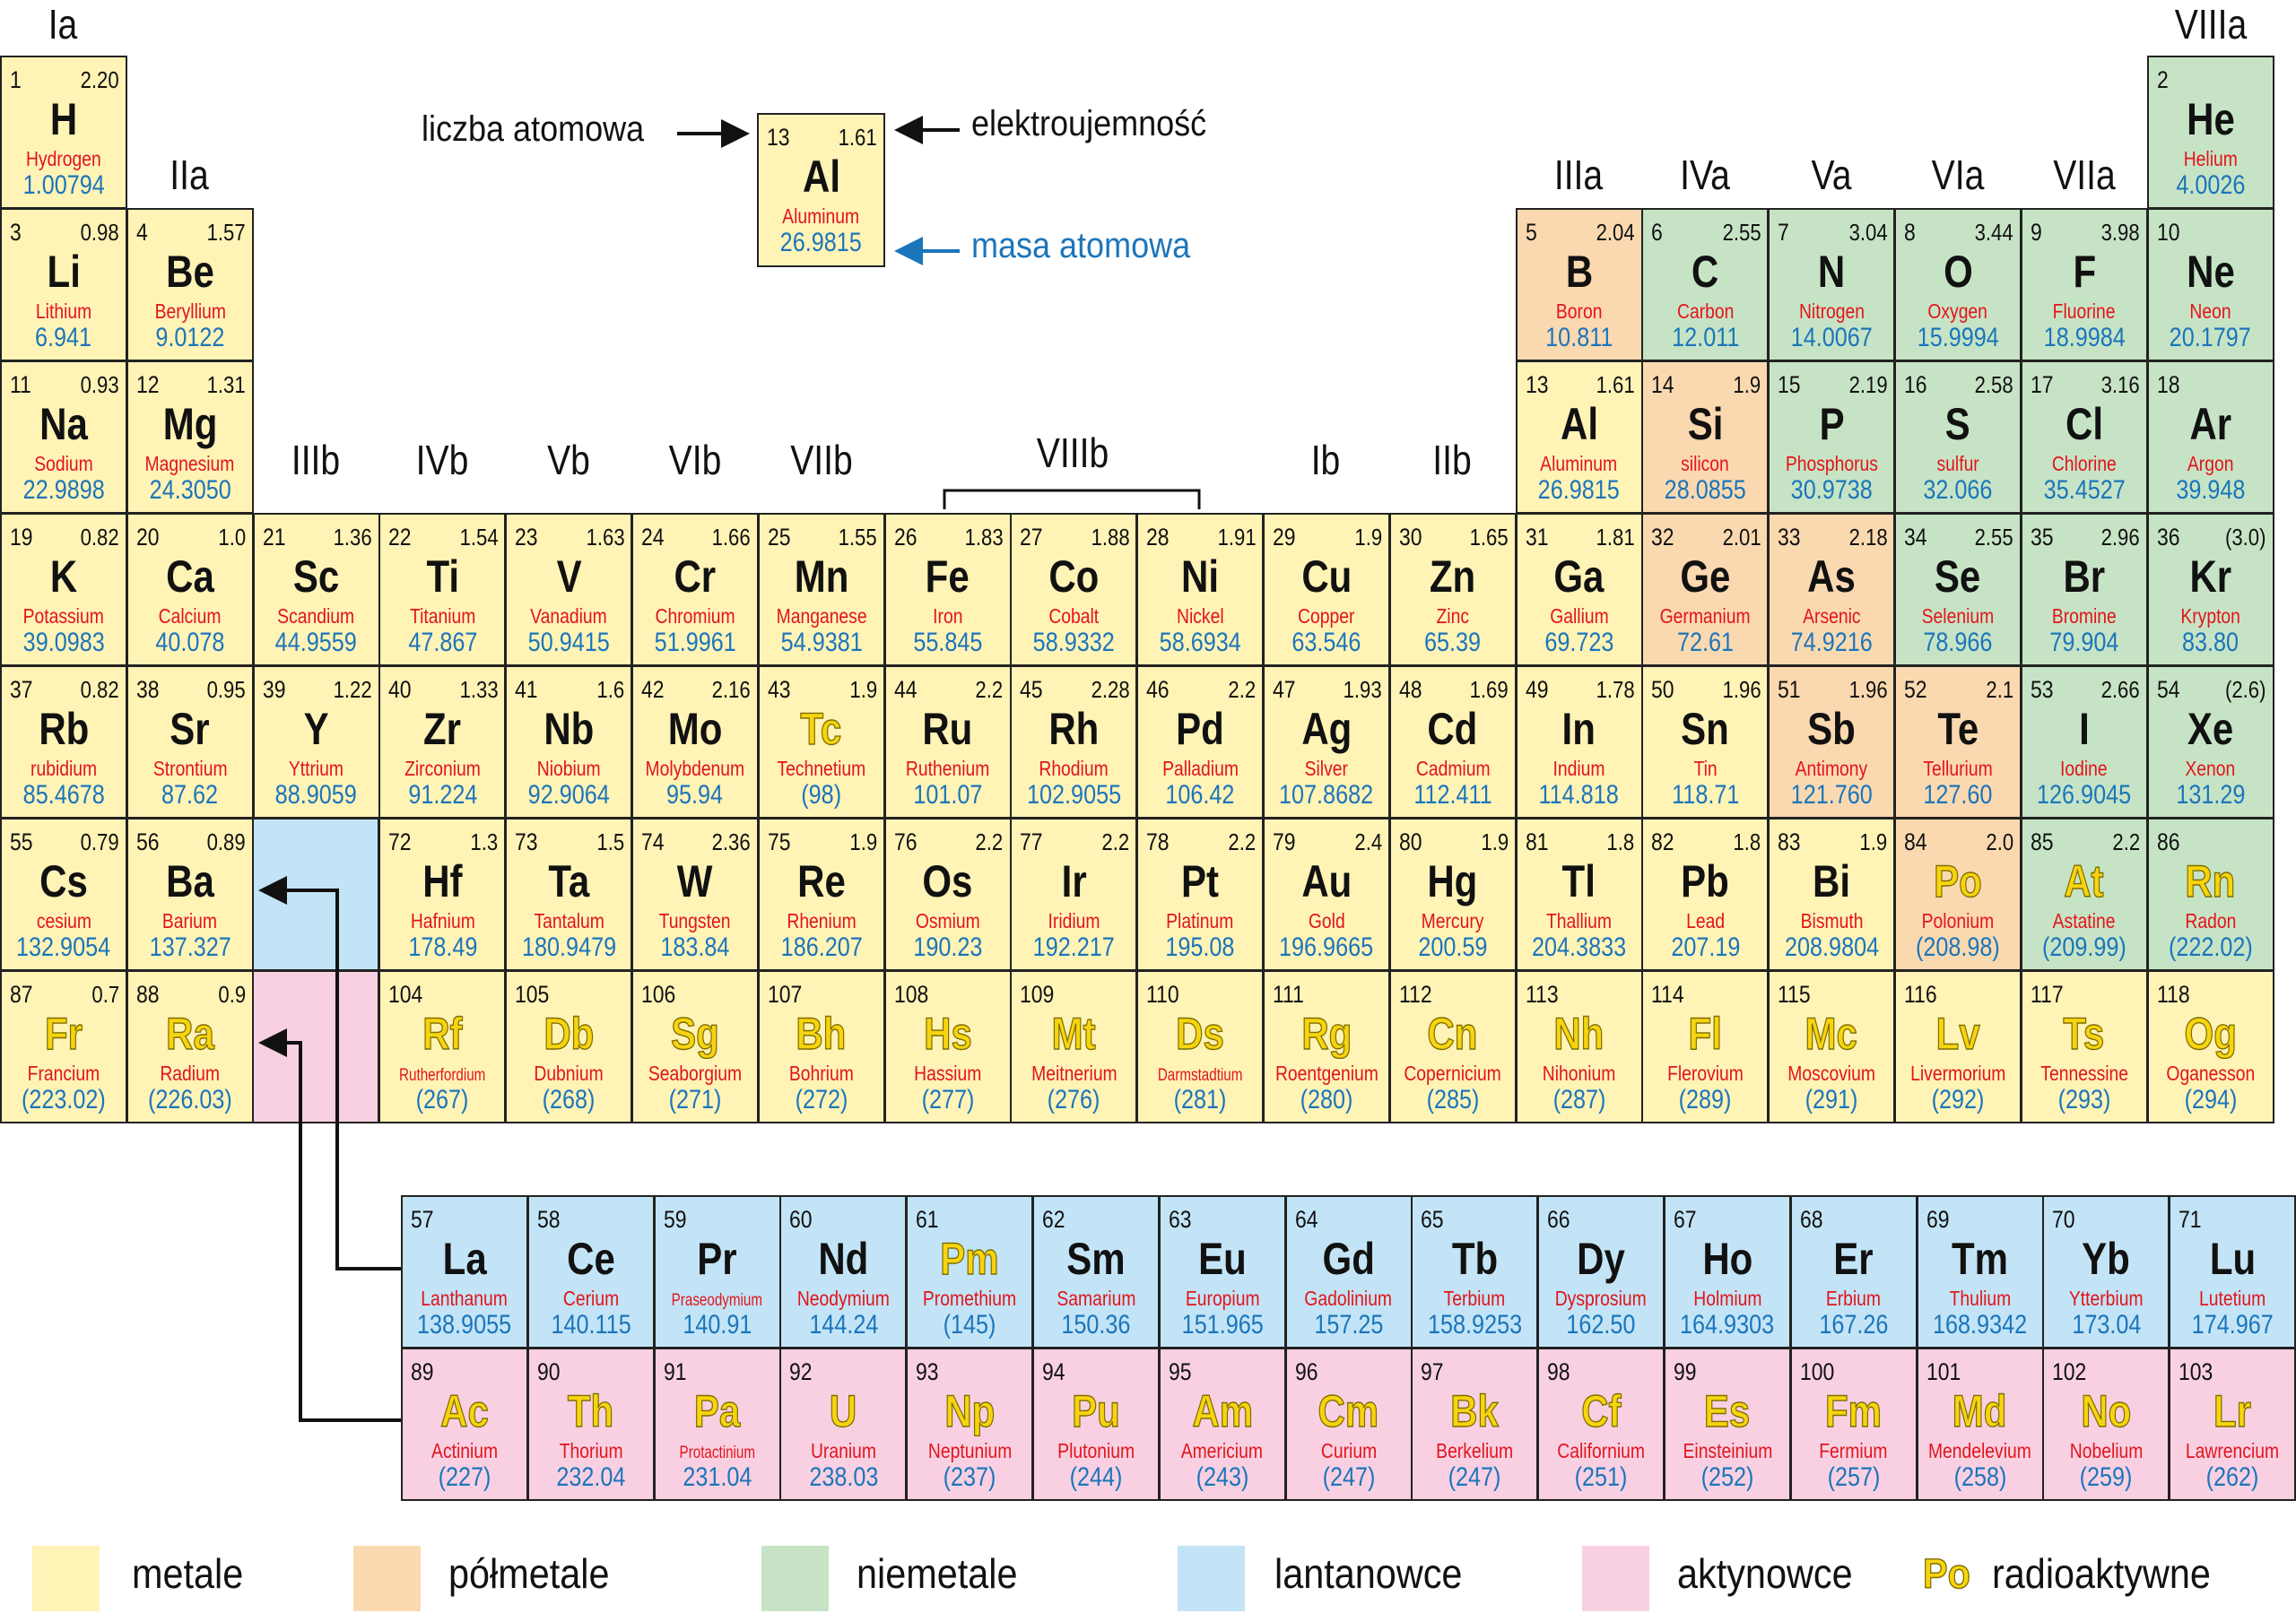 The image size is (2296, 1613). Describe the element at coordinates (190, 768) in the screenshot. I see `element-name: Strontium` at that location.